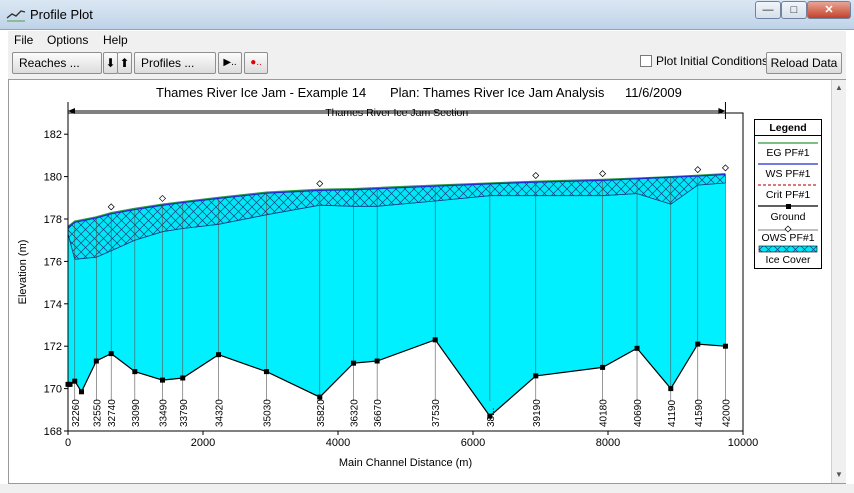  I want to click on ground-line, so click(397, 378).